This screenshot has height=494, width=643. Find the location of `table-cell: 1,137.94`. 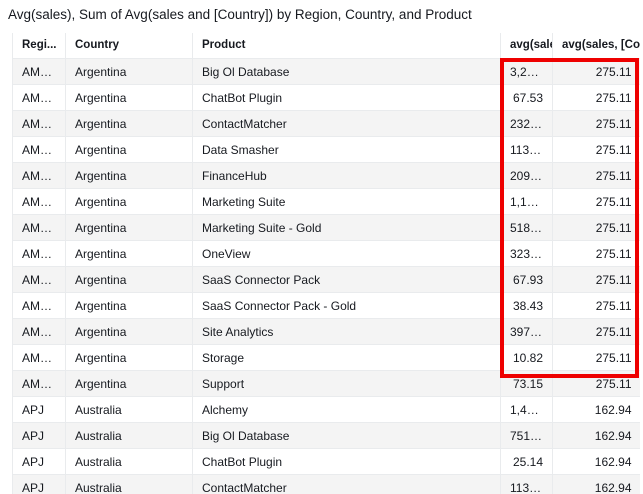

table-cell: 1,137.94 is located at coordinates (526, 201).